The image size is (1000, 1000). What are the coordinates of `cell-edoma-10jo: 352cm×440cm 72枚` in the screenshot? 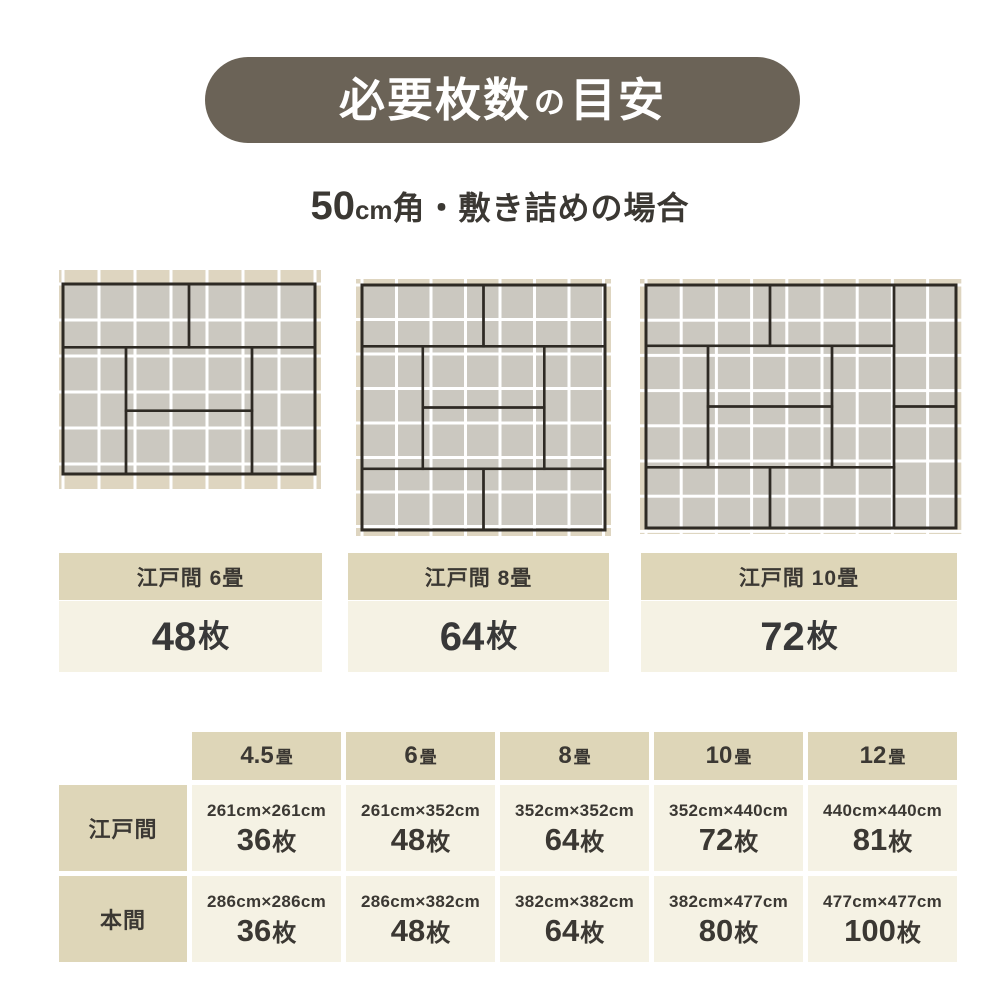 It's located at (728, 828).